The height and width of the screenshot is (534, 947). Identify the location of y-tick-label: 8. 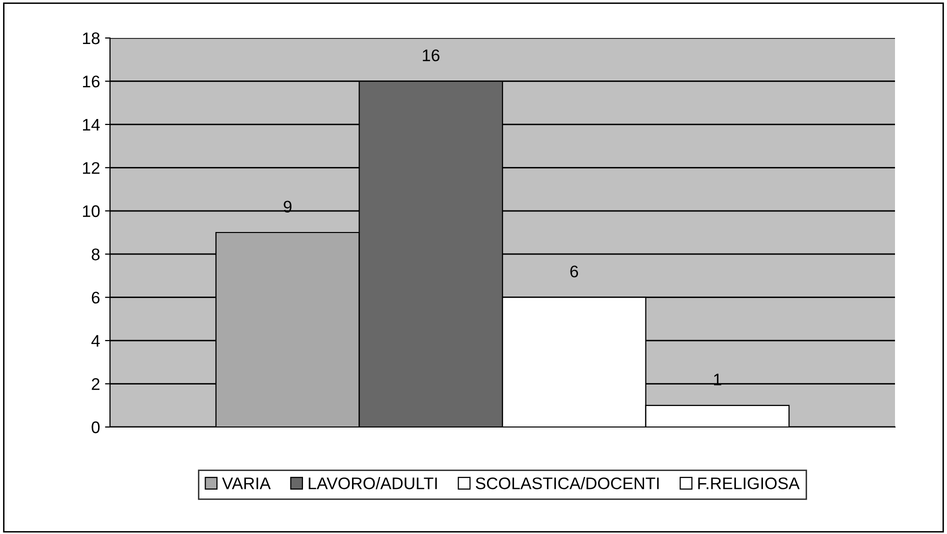
(96, 254).